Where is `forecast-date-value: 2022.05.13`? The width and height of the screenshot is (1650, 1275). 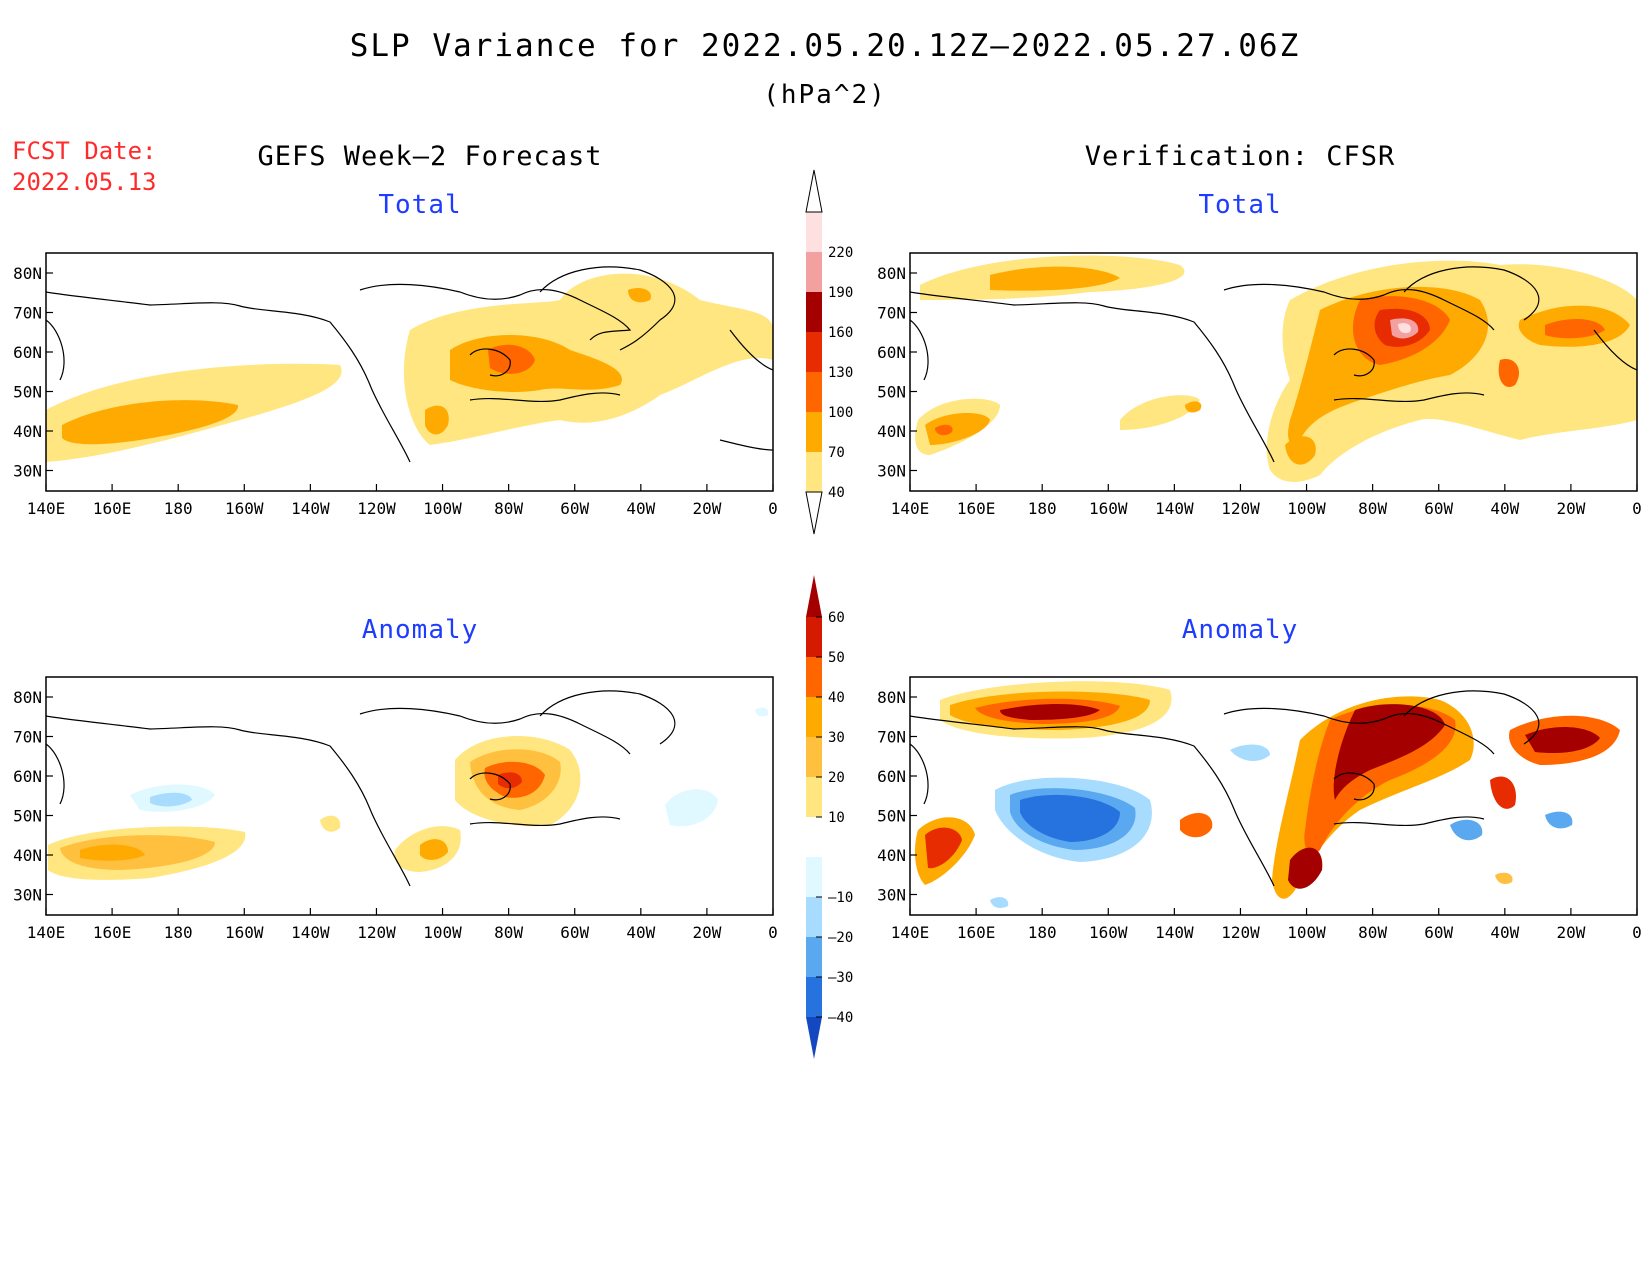 forecast-date-value: 2022.05.13 is located at coordinates (84, 182).